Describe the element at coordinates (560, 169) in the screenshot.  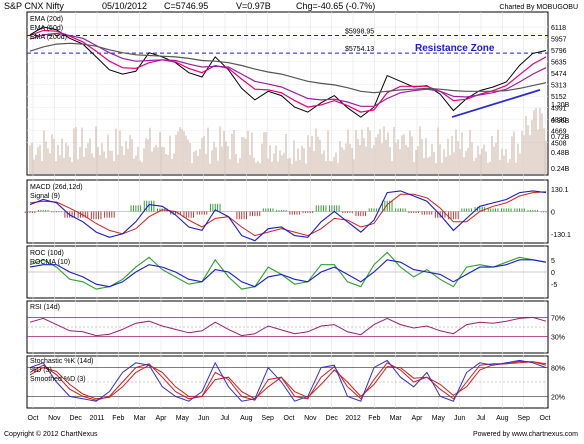
I see `volume-tick-label: 0.24B` at that location.